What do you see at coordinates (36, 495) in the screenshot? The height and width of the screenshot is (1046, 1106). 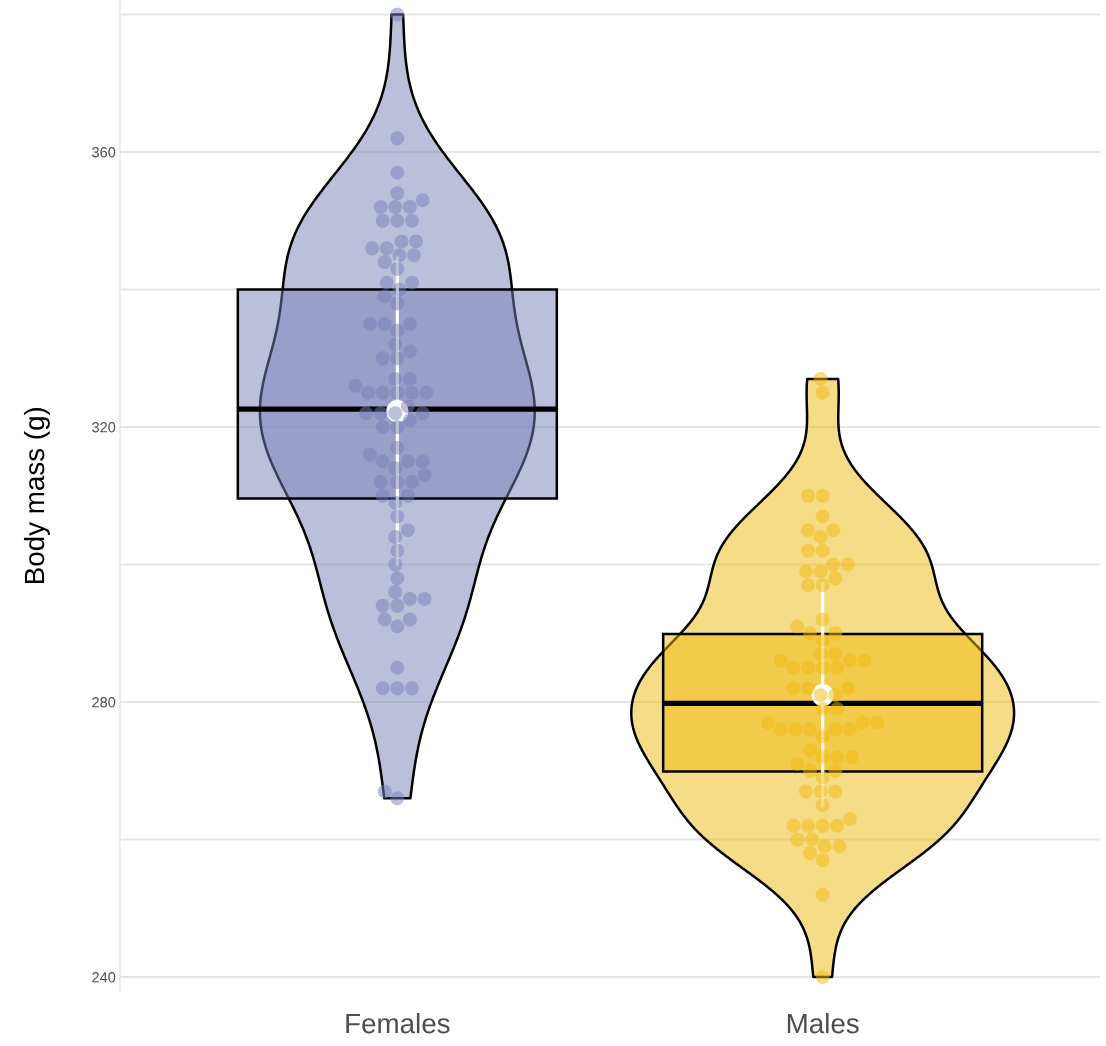 I see `y-axis-title: Body mass (g)` at bounding box center [36, 495].